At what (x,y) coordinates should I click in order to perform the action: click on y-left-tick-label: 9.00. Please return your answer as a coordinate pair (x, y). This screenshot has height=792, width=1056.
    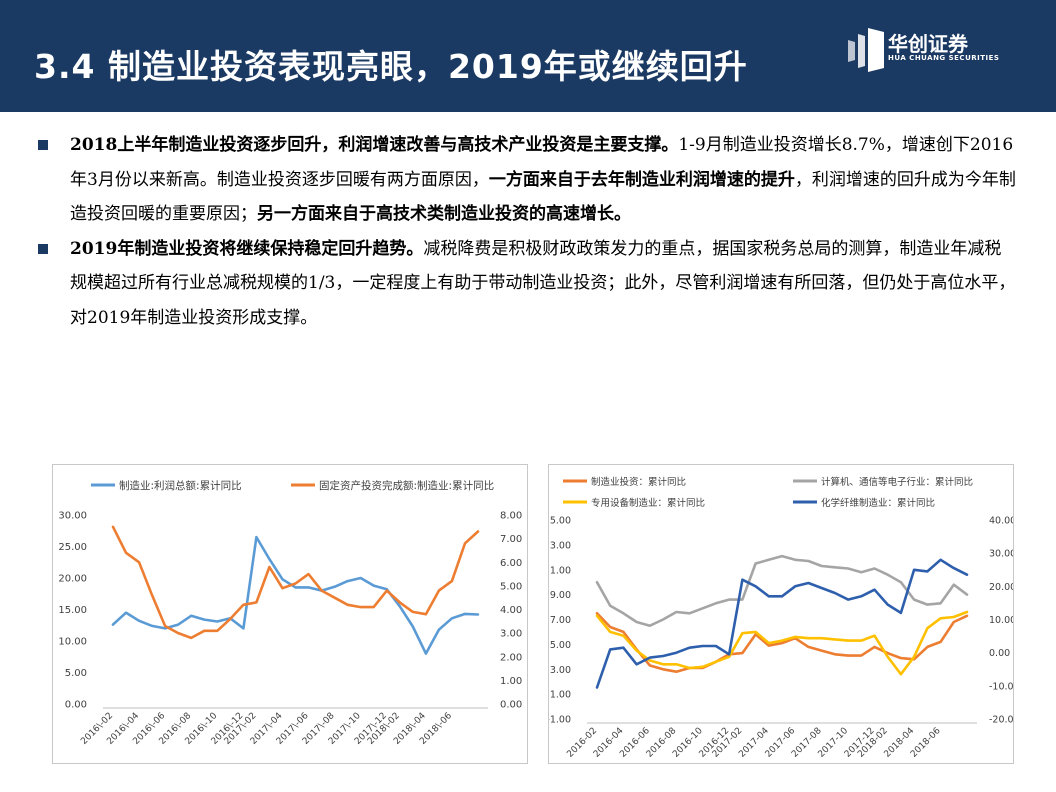
    Looking at the image, I should click on (560, 595).